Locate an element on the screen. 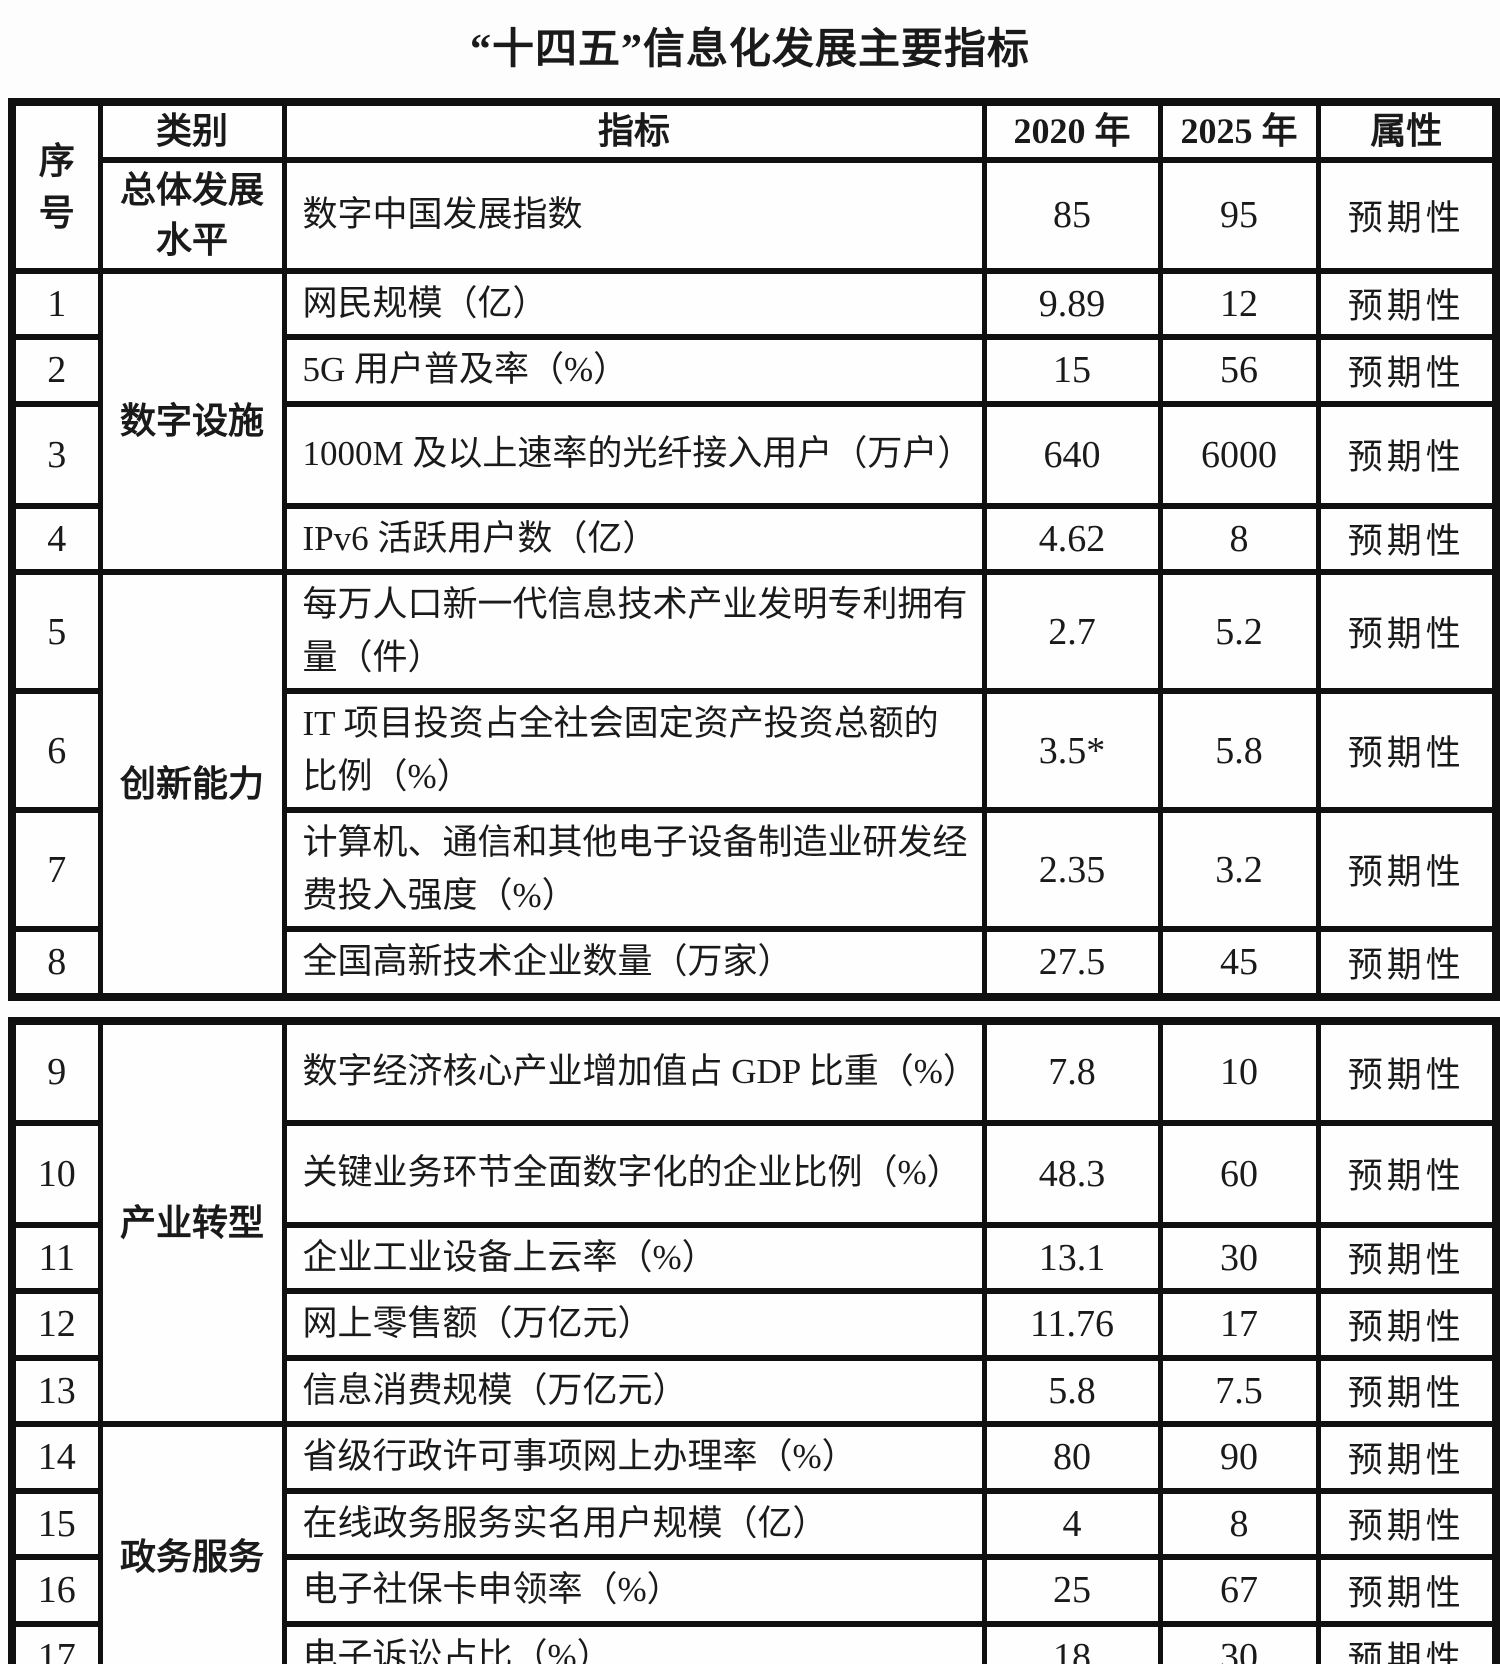  table-row: 6 IT 项目投资占全社会固定资产投资总额的比例（%） 3.5* 5.8 预期性 is located at coordinates (754, 751).